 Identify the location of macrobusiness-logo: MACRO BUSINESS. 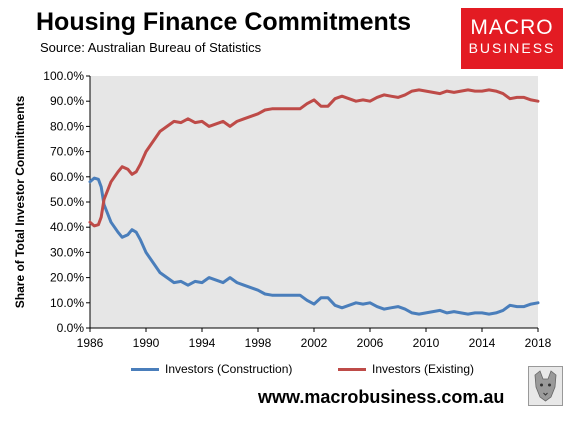
(512, 38).